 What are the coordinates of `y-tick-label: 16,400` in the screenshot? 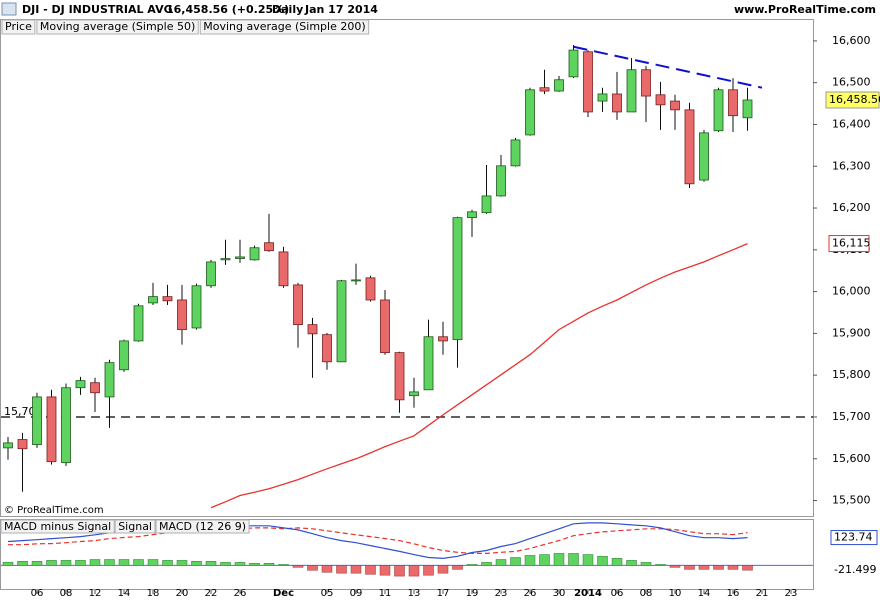 It's located at (851, 123).